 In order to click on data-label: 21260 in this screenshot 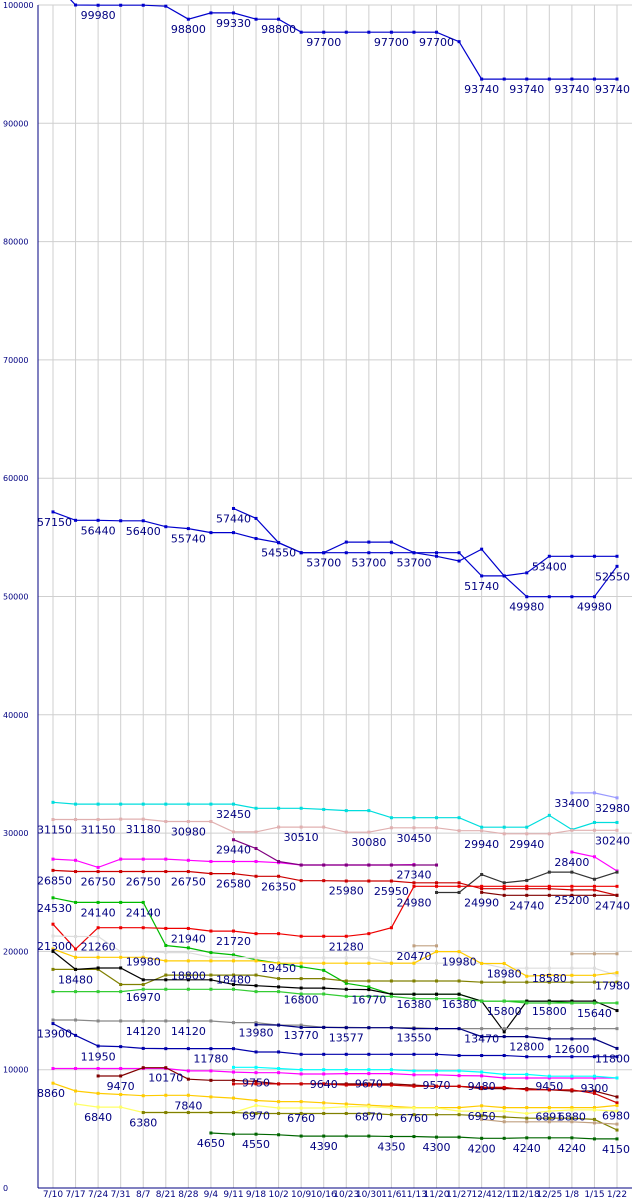, I will do `click(98, 946)`.